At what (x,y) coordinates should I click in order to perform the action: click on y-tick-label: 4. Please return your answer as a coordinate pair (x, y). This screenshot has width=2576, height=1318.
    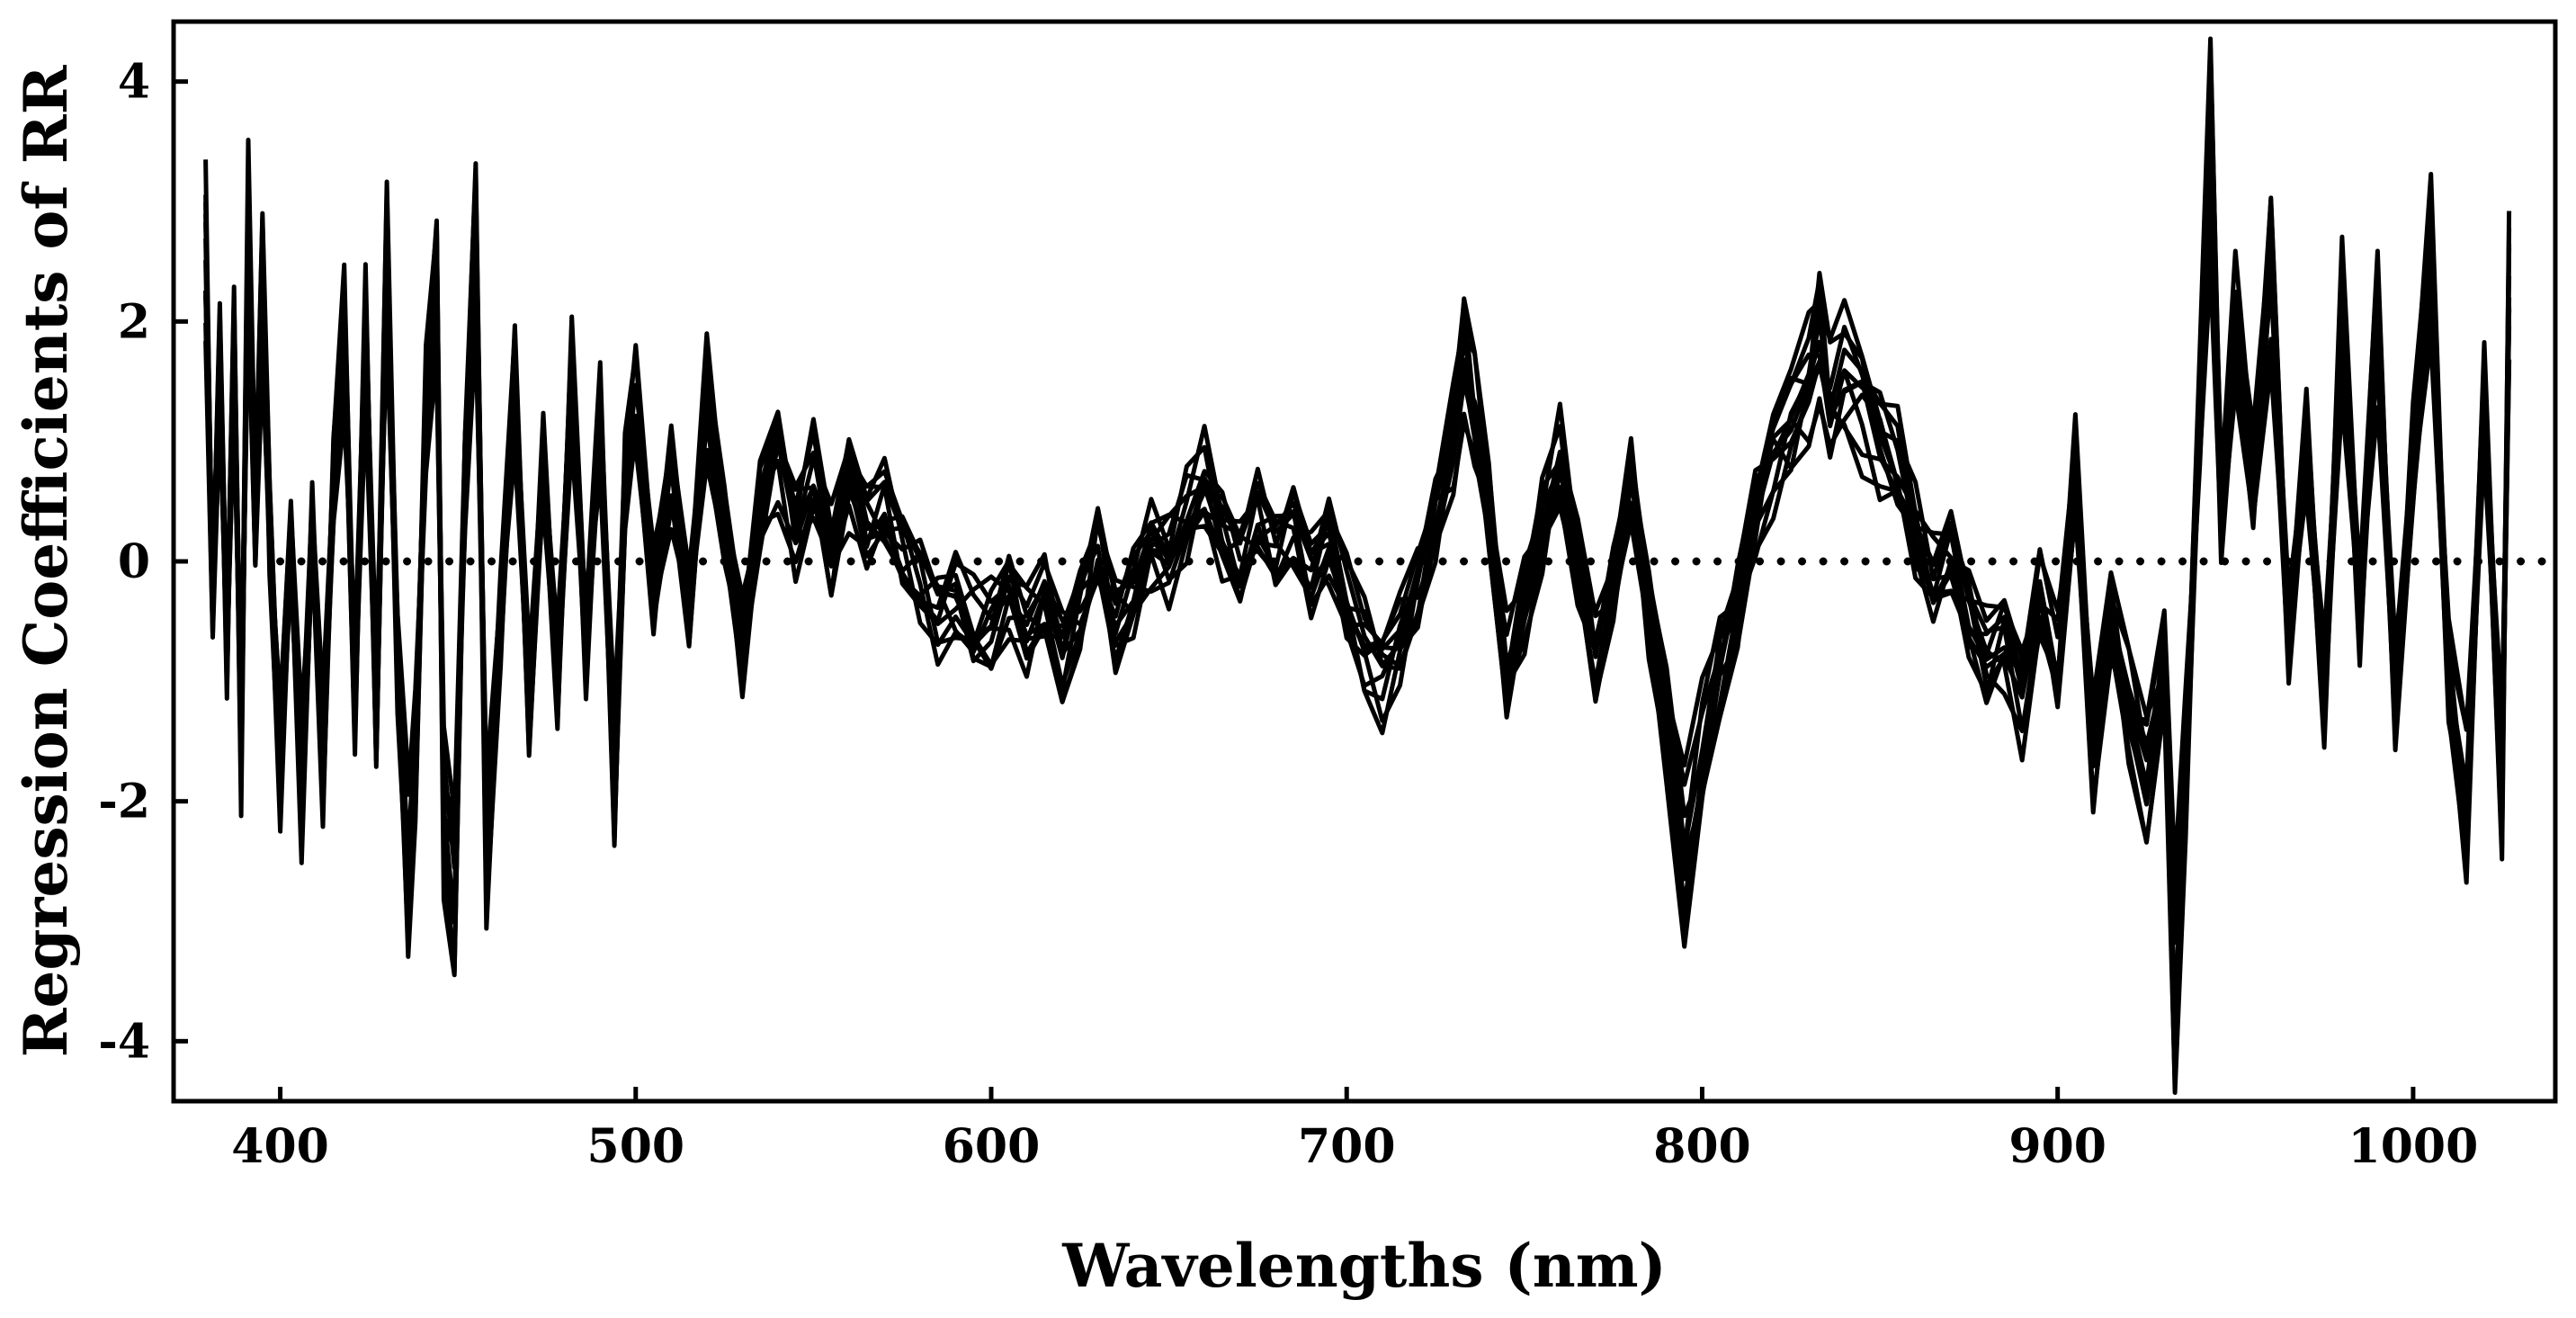
    Looking at the image, I should click on (134, 82).